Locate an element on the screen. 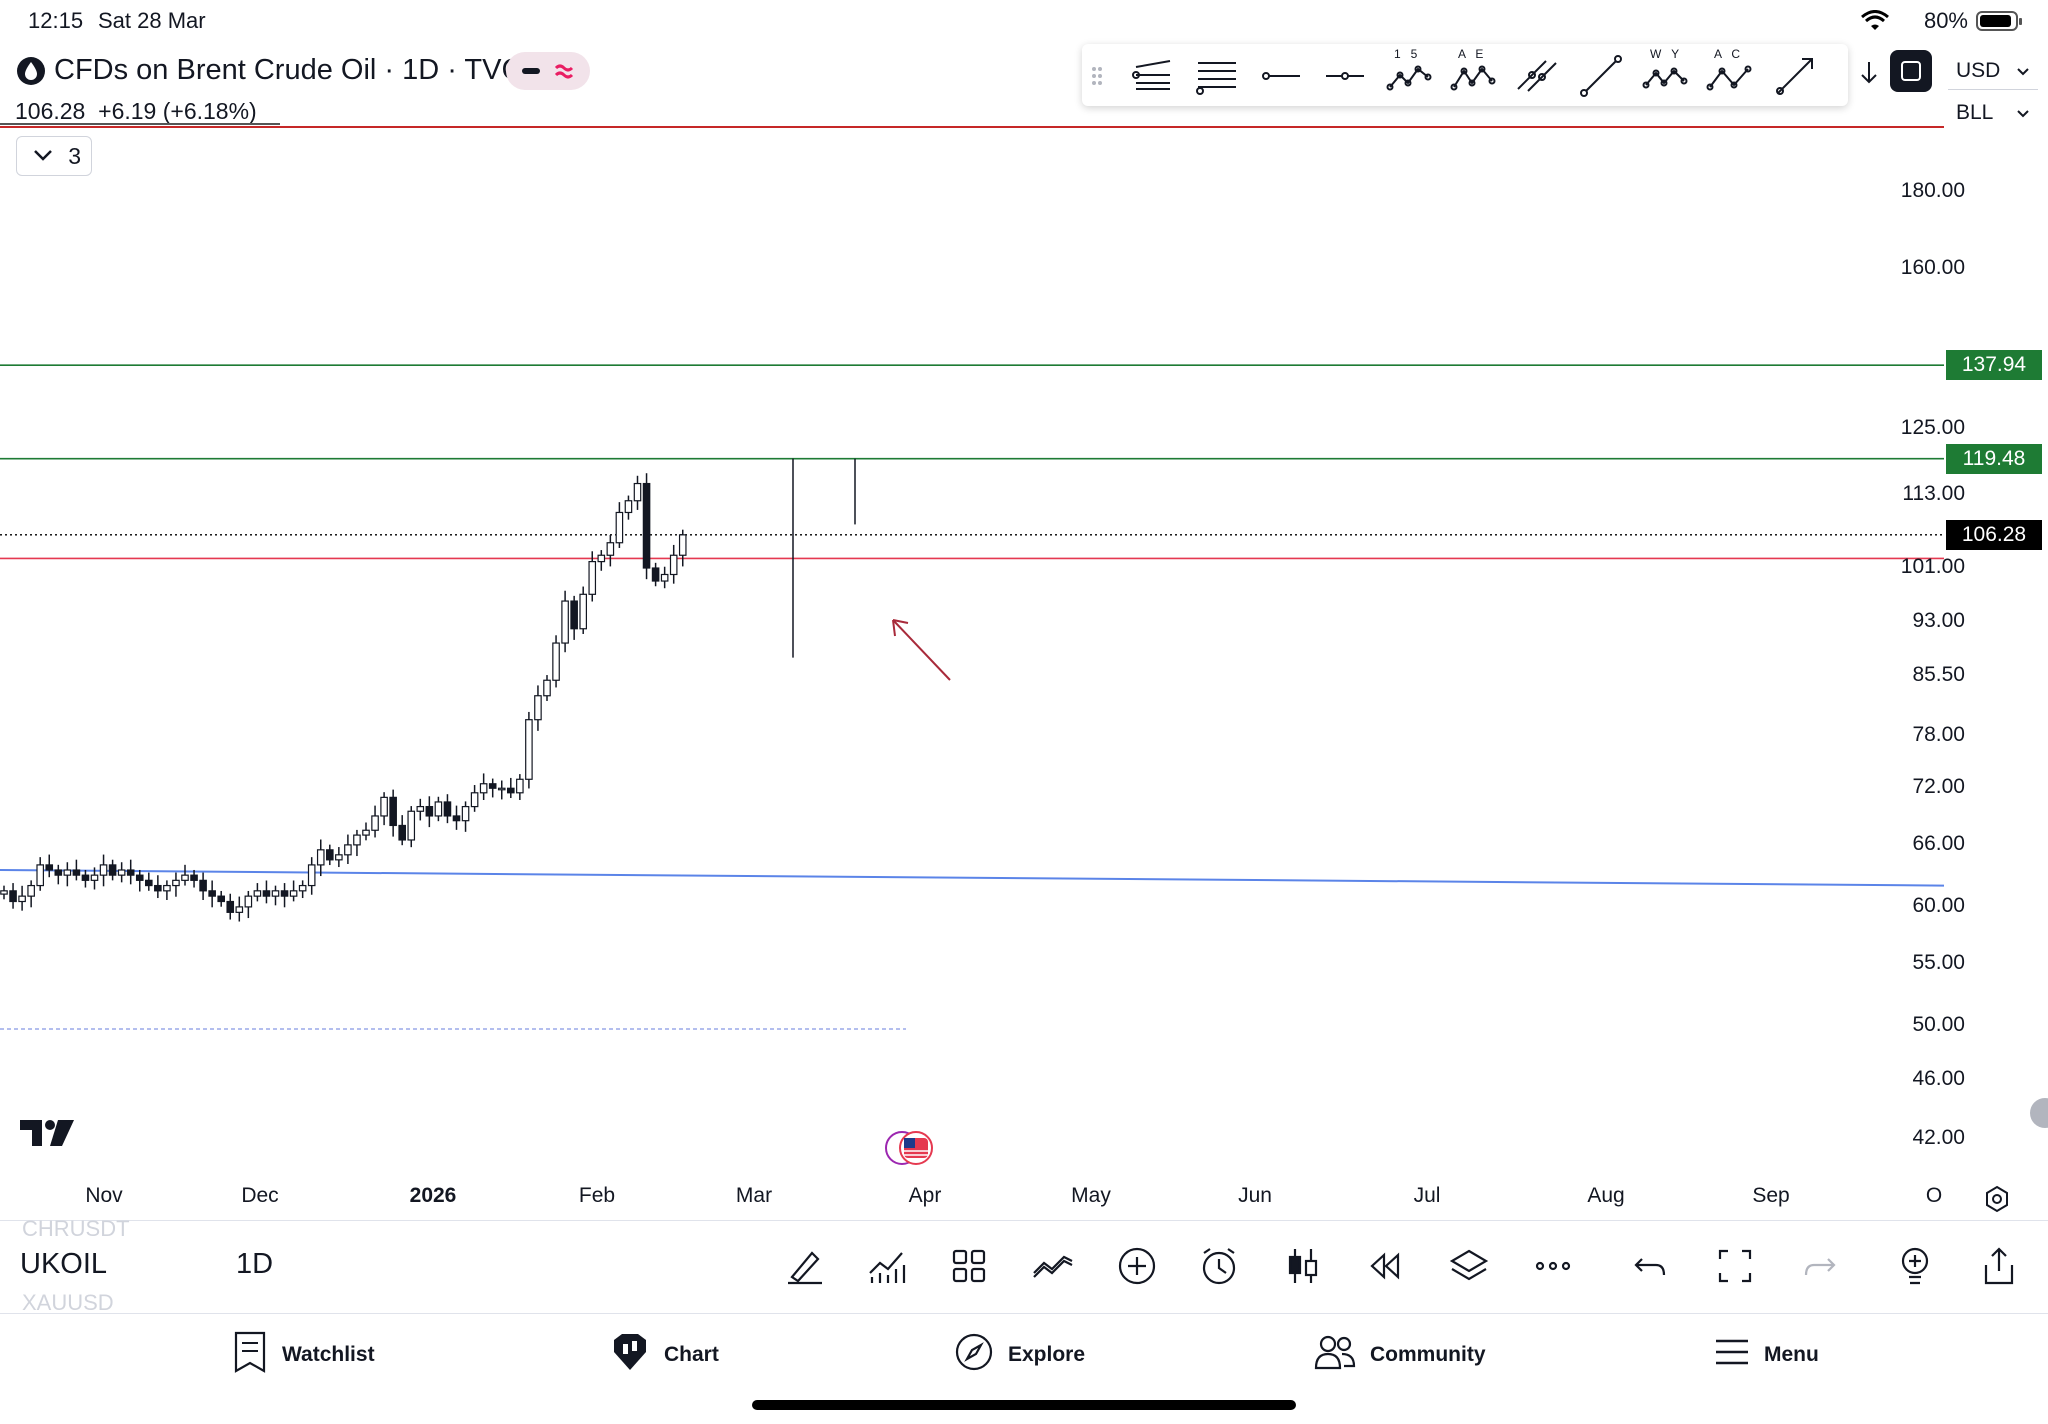 The height and width of the screenshot is (1424, 2048). price-tick: 60.00 is located at coordinates (1938, 905).